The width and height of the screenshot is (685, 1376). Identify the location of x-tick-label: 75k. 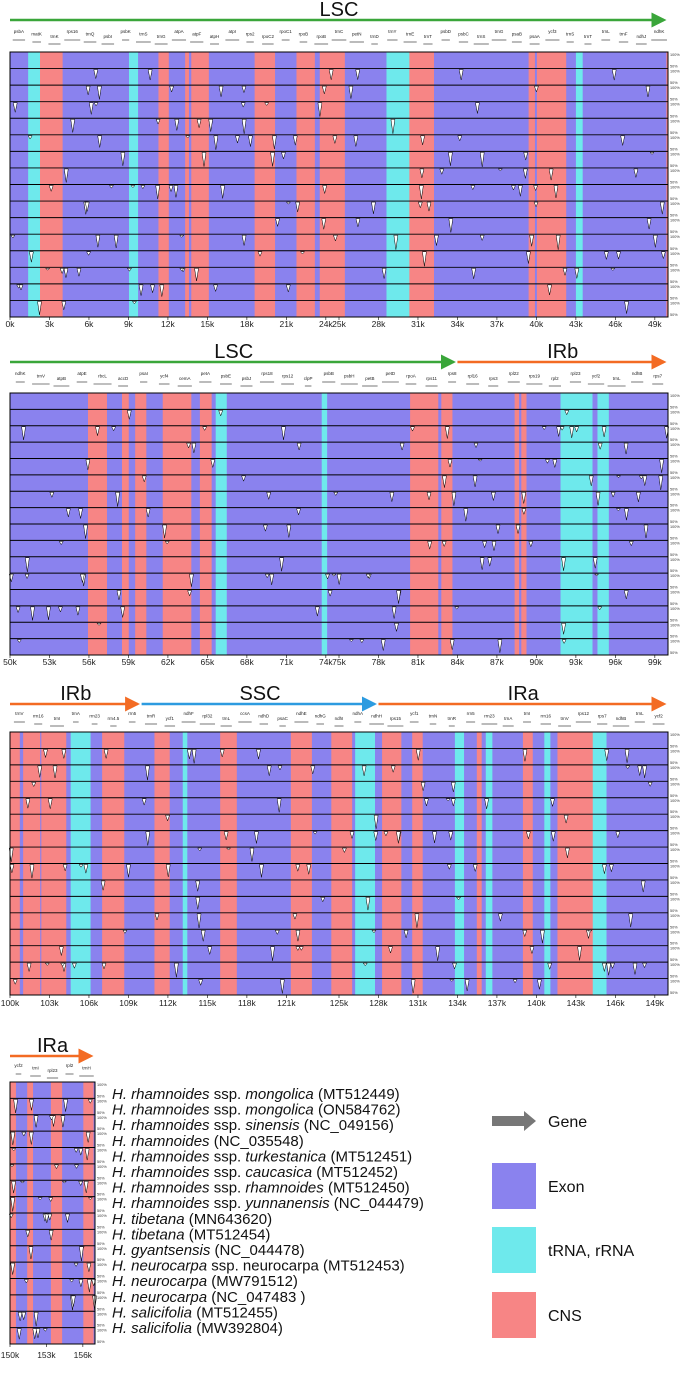
(339, 662).